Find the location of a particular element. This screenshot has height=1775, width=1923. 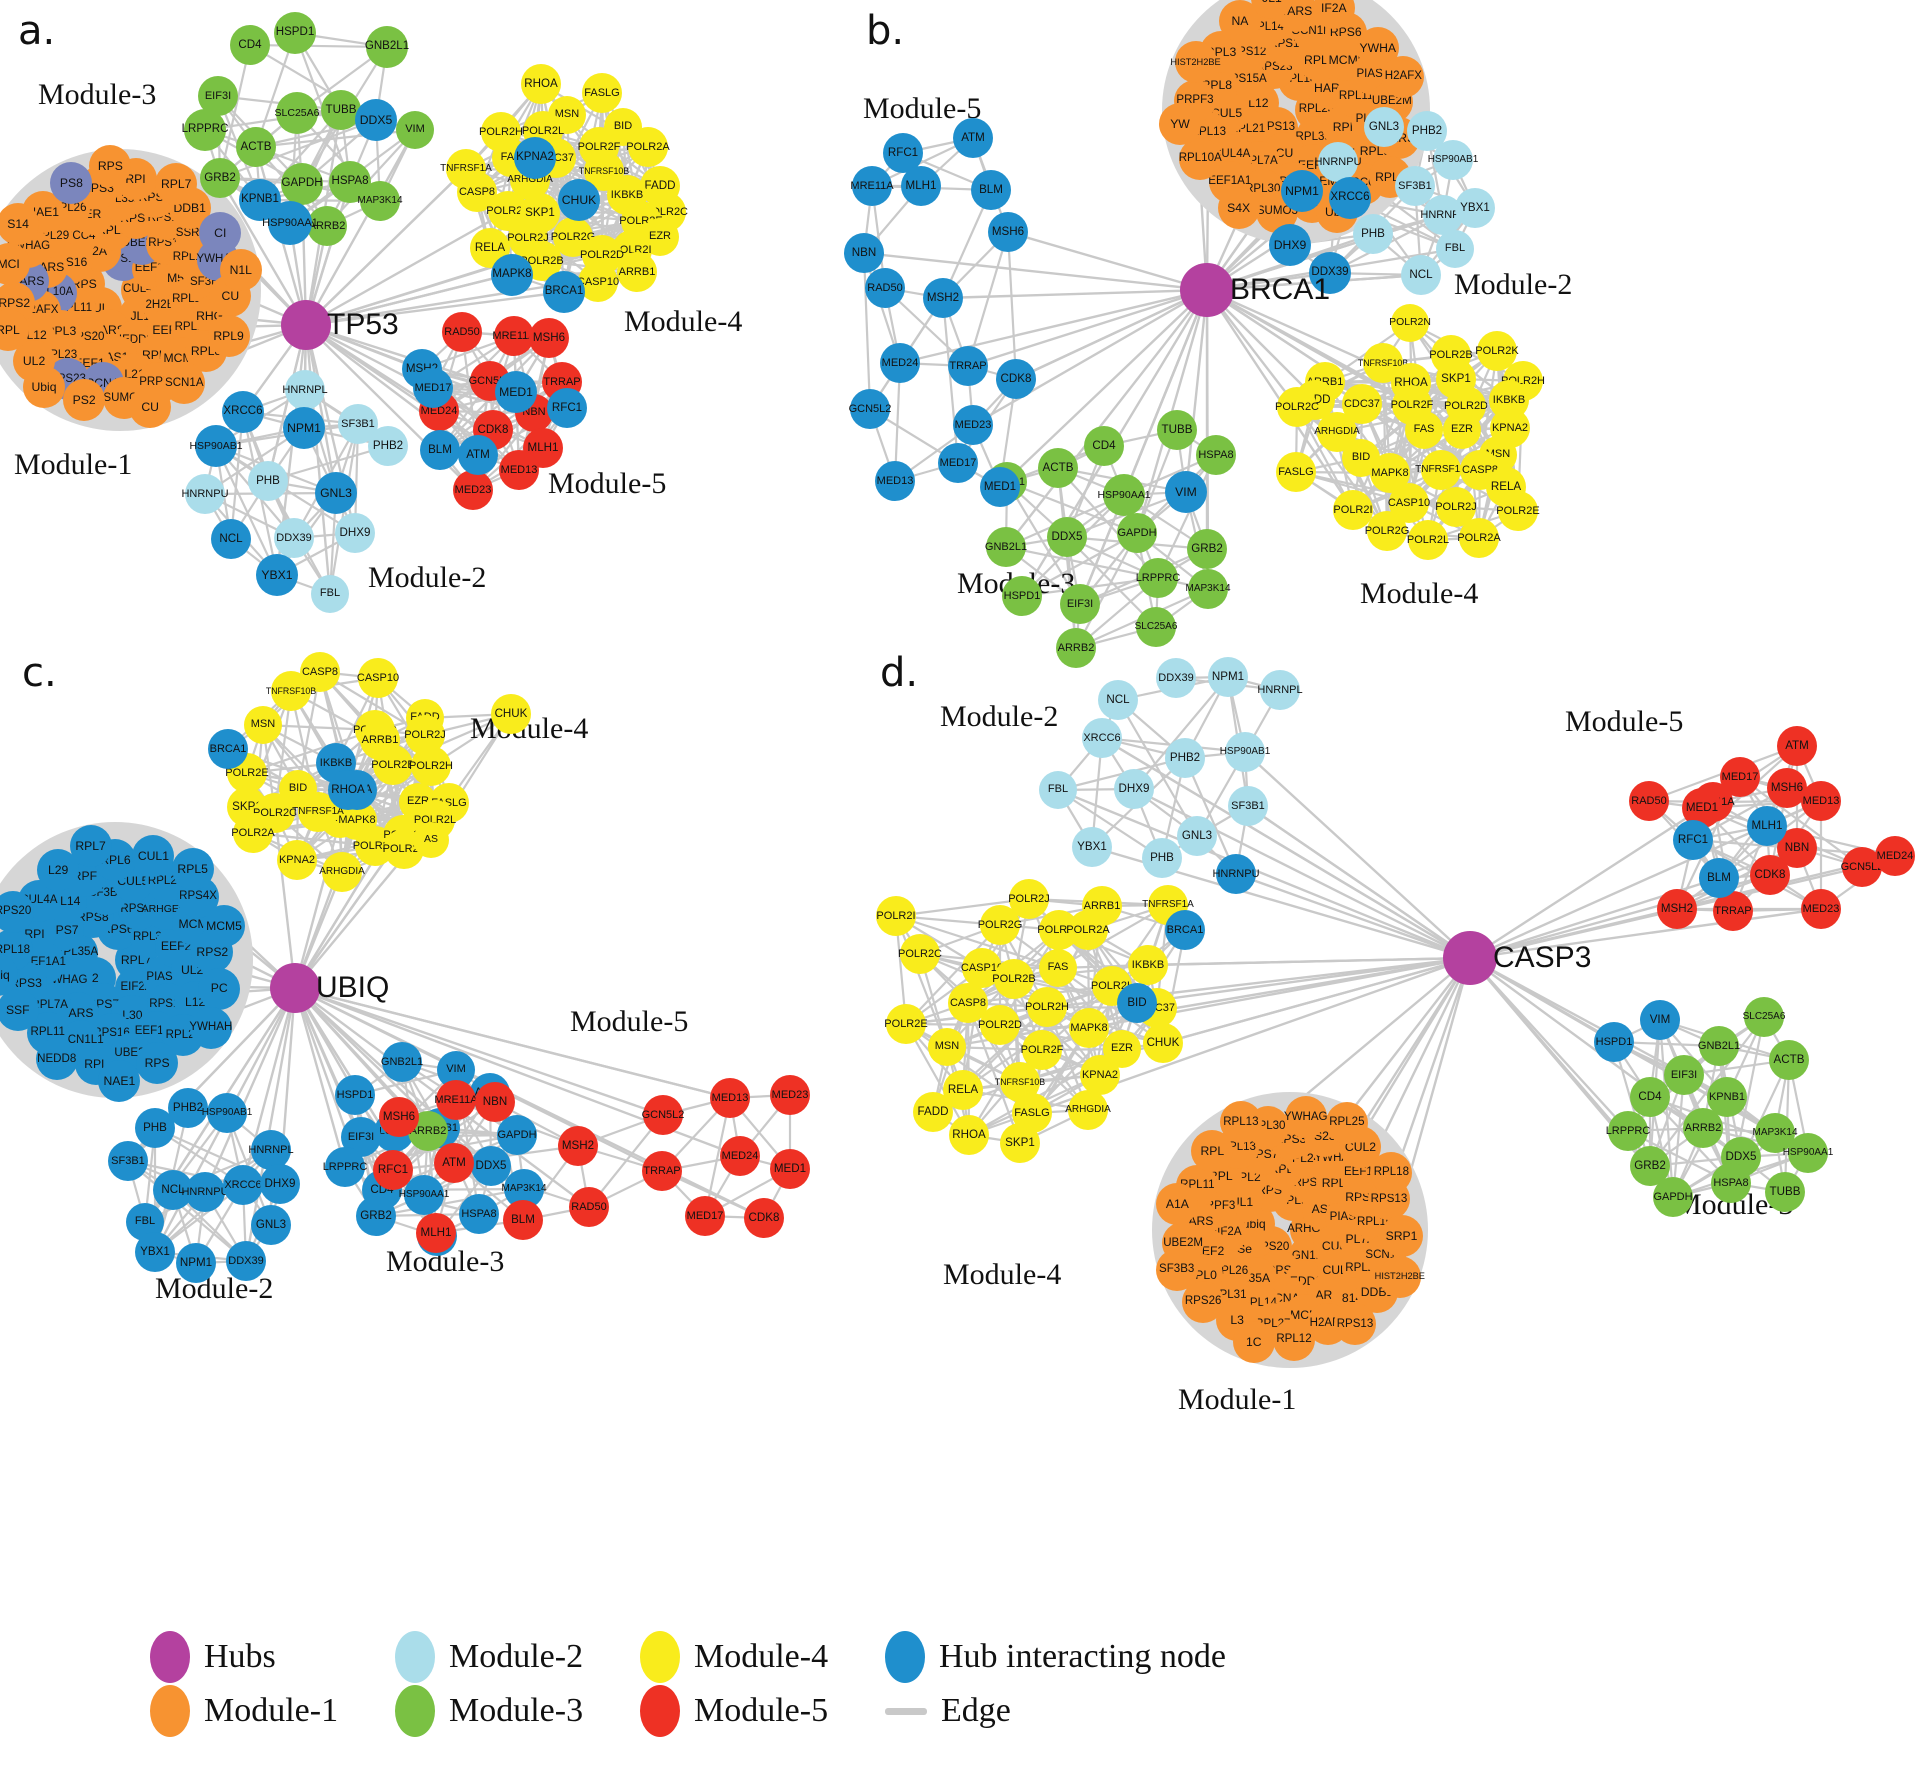

module-node: ACTB is located at coordinates (1789, 1060).